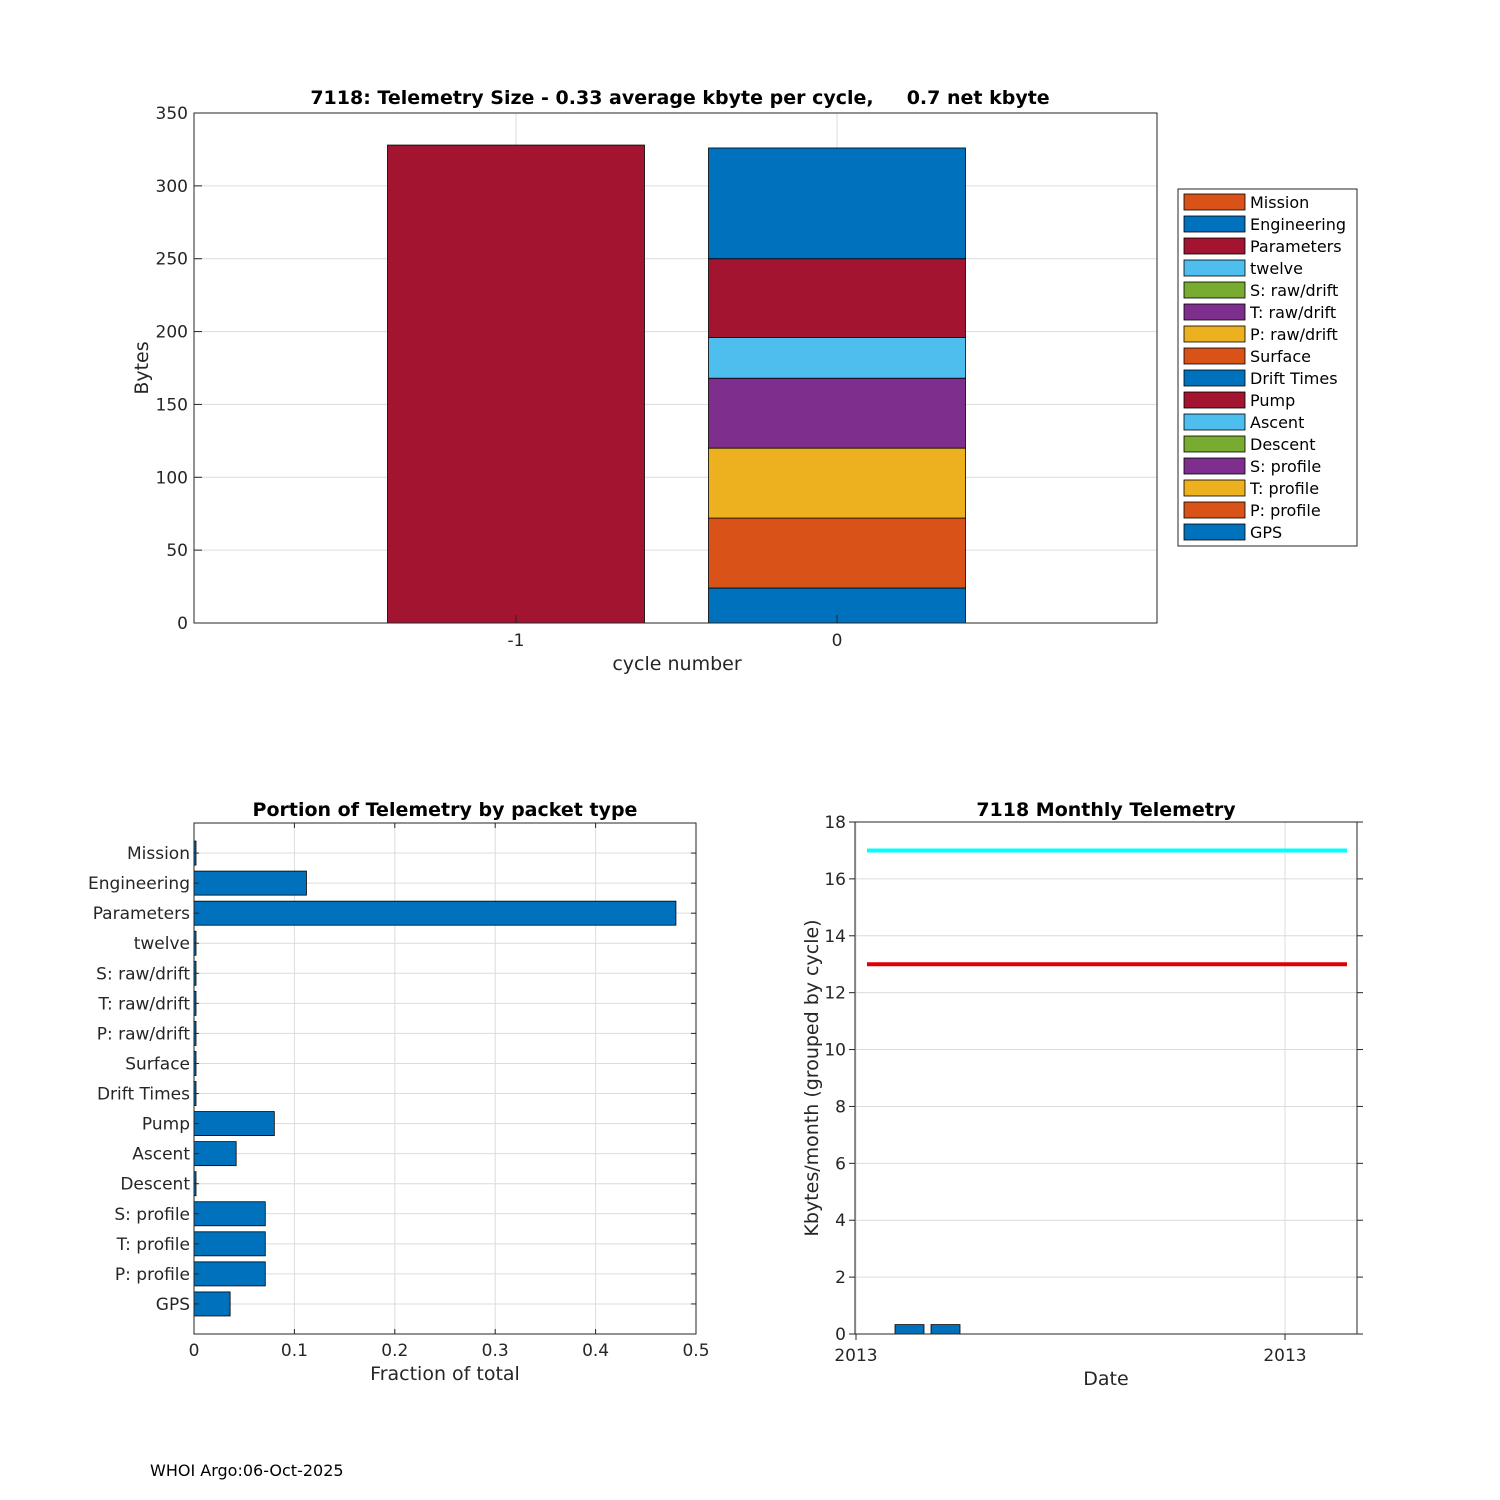 The image size is (1500, 1500). What do you see at coordinates (840, 1164) in the screenshot?
I see `y-tick-label: 6` at bounding box center [840, 1164].